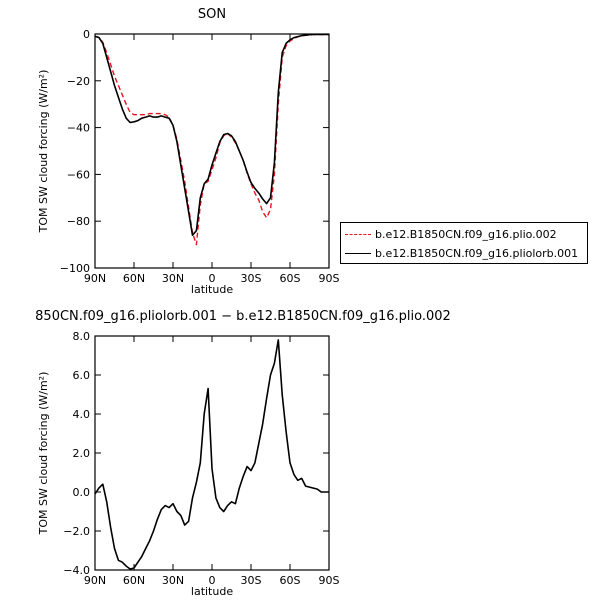 This screenshot has height=616, width=616. What do you see at coordinates (82, 453) in the screenshot?
I see `y-tick-label: 2.0` at bounding box center [82, 453].